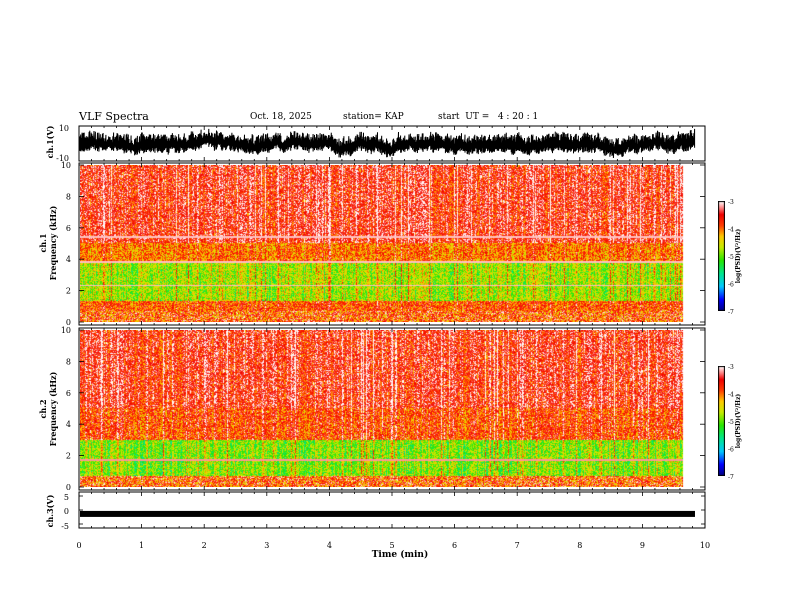 This screenshot has width=792, height=612. What do you see at coordinates (204, 545) in the screenshot?
I see `x-tick-label: 2` at bounding box center [204, 545].